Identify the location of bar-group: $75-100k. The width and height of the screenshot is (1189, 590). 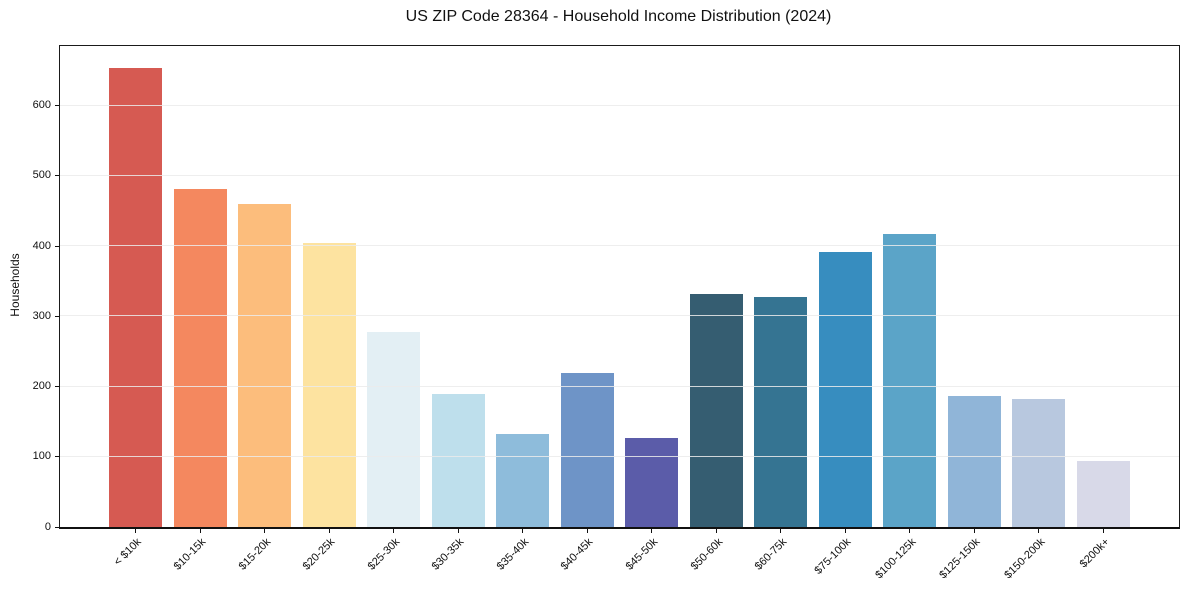
(842, 311).